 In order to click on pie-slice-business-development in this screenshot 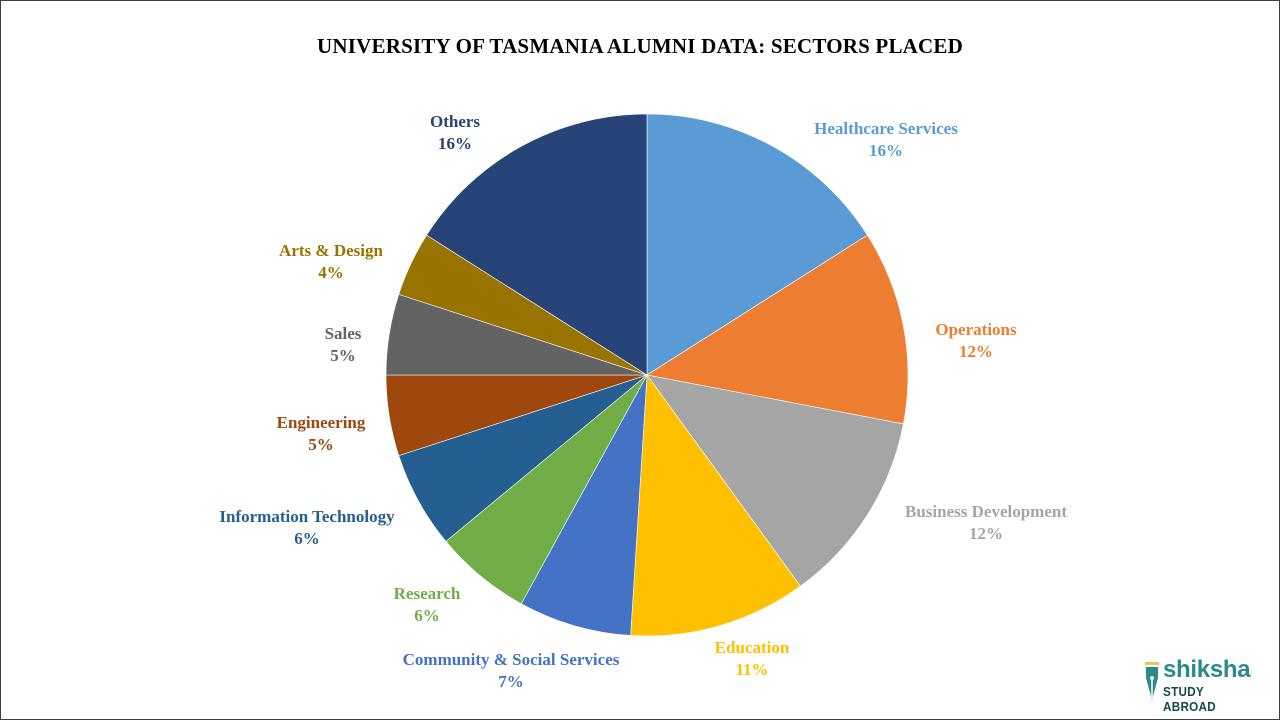, I will do `click(775, 480)`.